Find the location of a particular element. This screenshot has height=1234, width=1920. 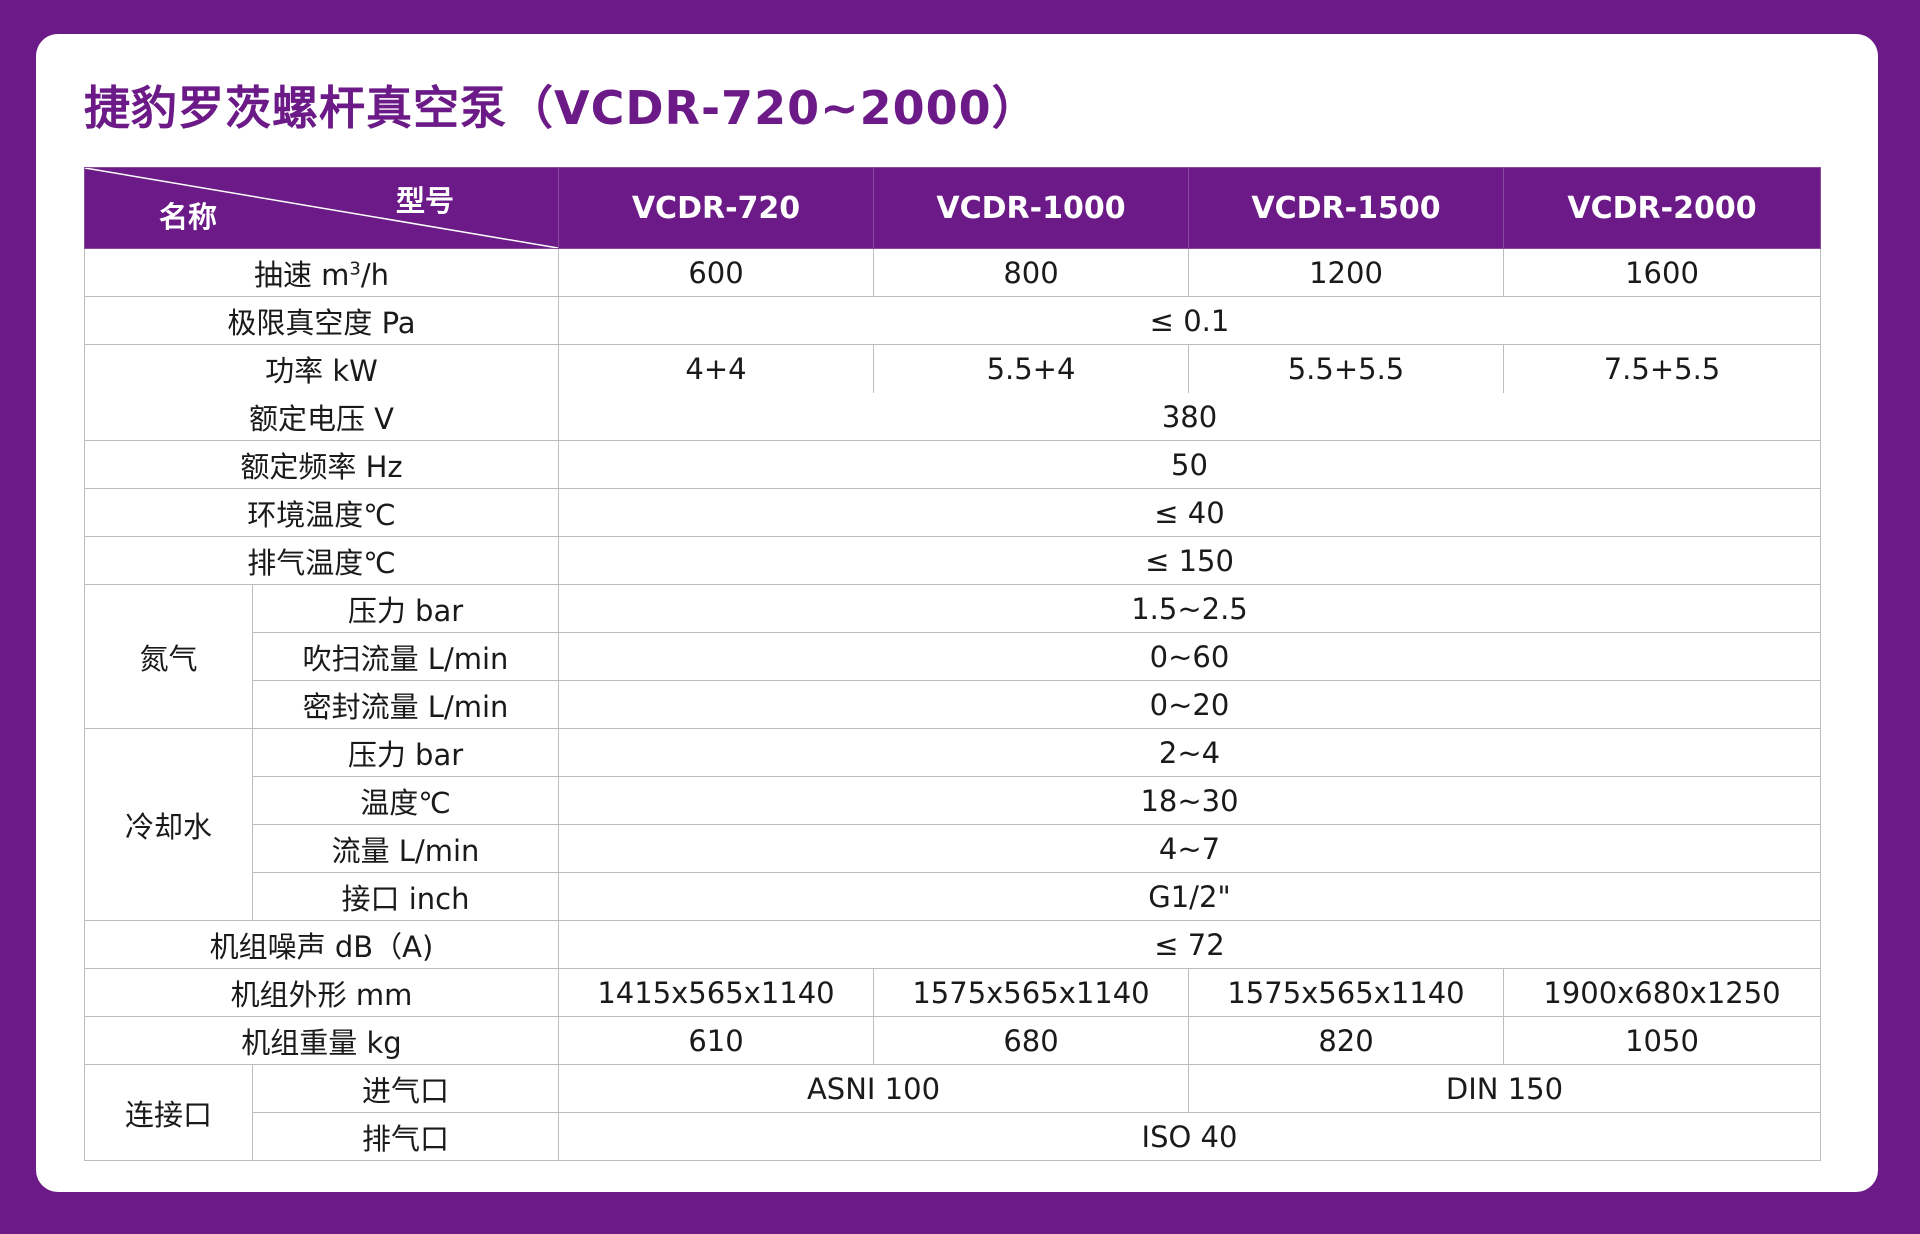

model-header: VCDR-1000 is located at coordinates (1031, 208).